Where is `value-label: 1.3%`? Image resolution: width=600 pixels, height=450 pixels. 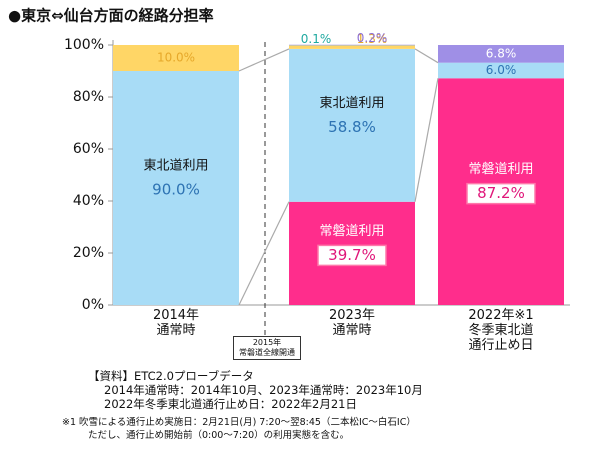
value-label: 1.3% is located at coordinates (372, 39).